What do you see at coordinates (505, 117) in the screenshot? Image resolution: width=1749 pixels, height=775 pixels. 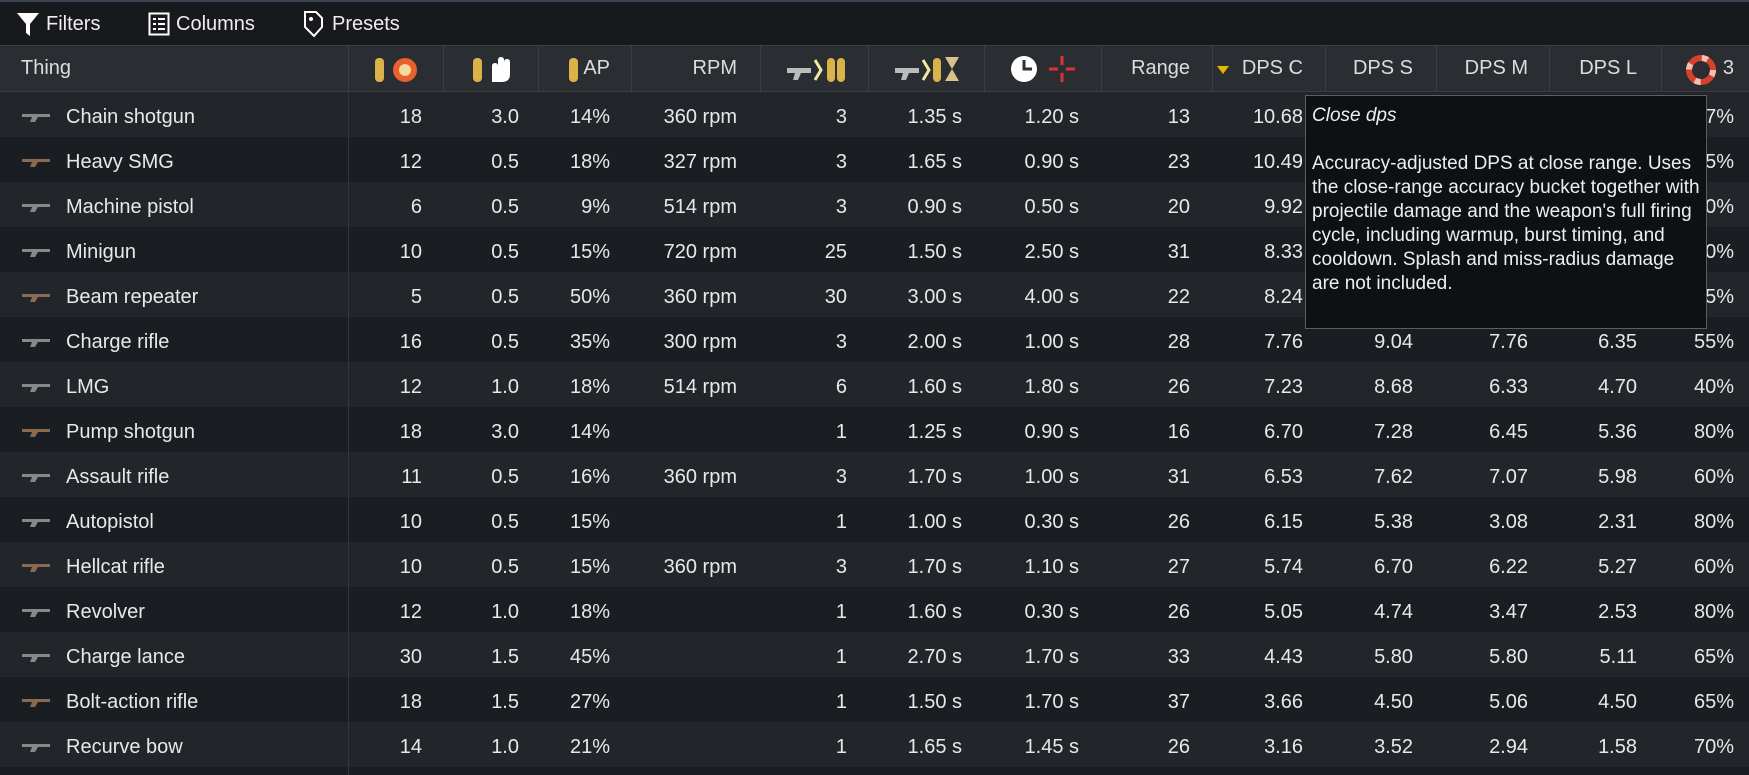 I see `table-cell: 3.0` at bounding box center [505, 117].